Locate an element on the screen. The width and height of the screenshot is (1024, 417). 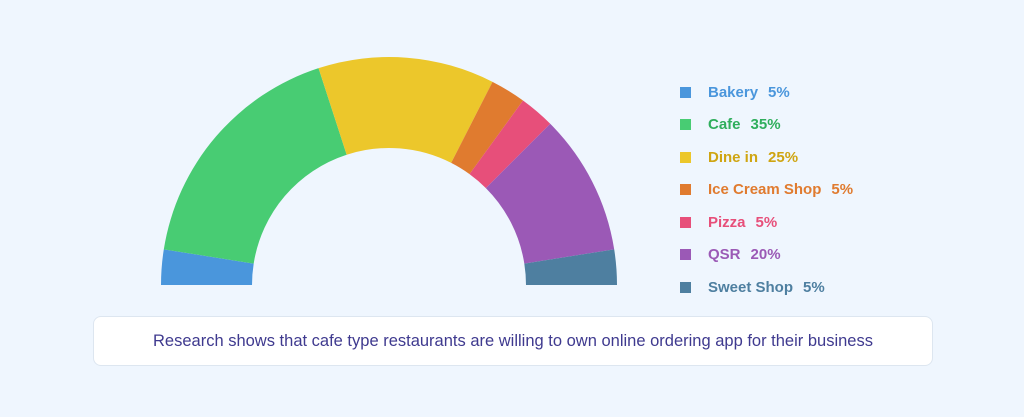
legend-item: Pizza 5% is located at coordinates (766, 222).